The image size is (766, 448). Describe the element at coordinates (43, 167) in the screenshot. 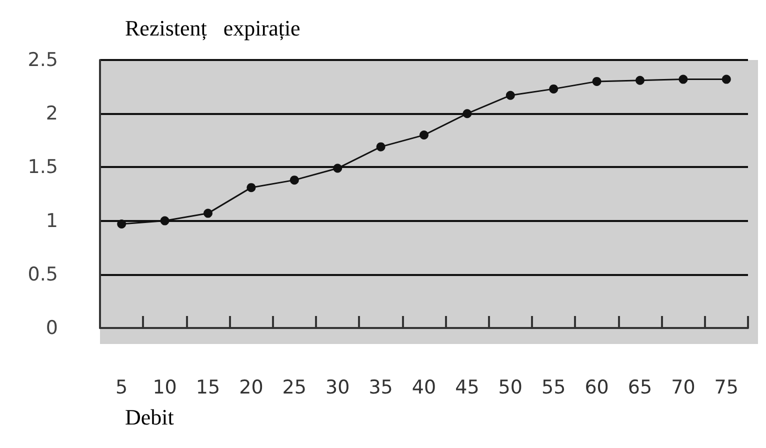

I see `y-tick-label: 1.5` at that location.